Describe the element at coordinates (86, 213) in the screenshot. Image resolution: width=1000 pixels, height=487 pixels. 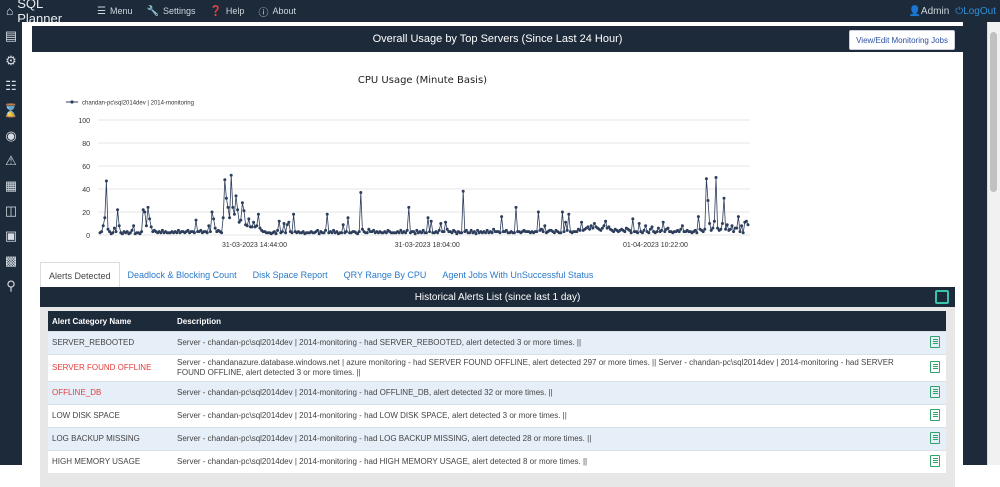
I see `y-tick-label: 20` at that location.